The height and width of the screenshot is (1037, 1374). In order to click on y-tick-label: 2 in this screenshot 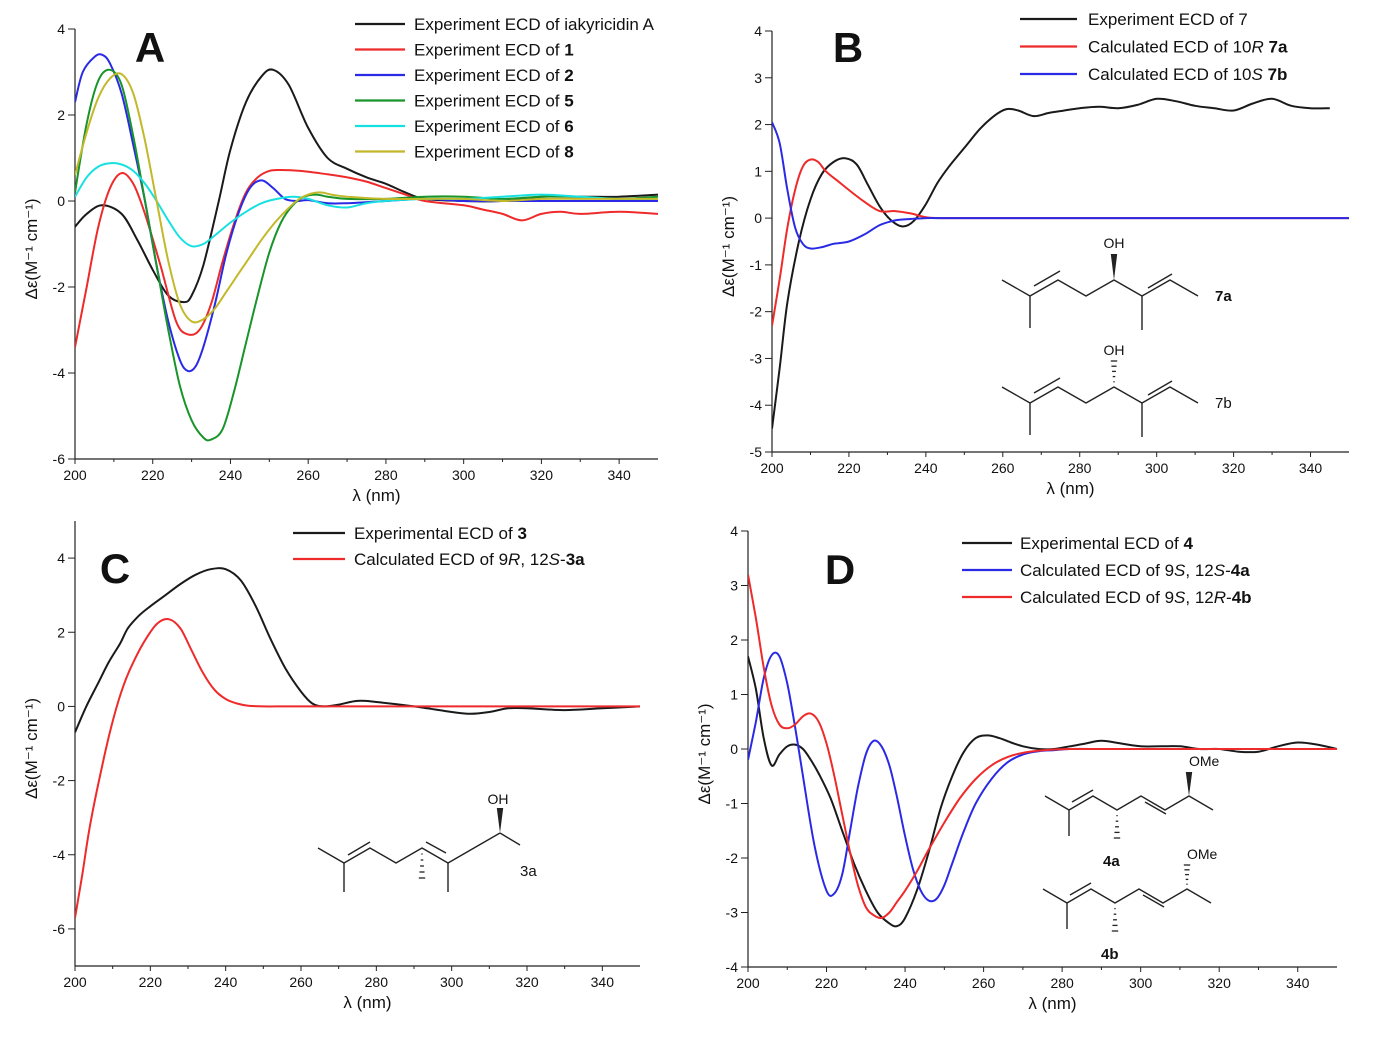, I will do `click(758, 125)`.